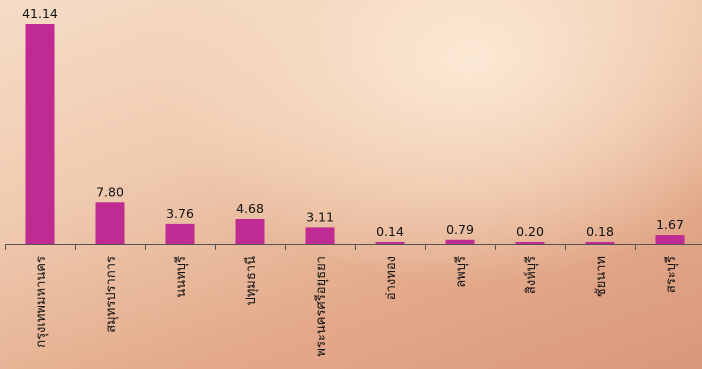  What do you see at coordinates (670, 224) in the screenshot?
I see `data-label: 1.67` at bounding box center [670, 224].